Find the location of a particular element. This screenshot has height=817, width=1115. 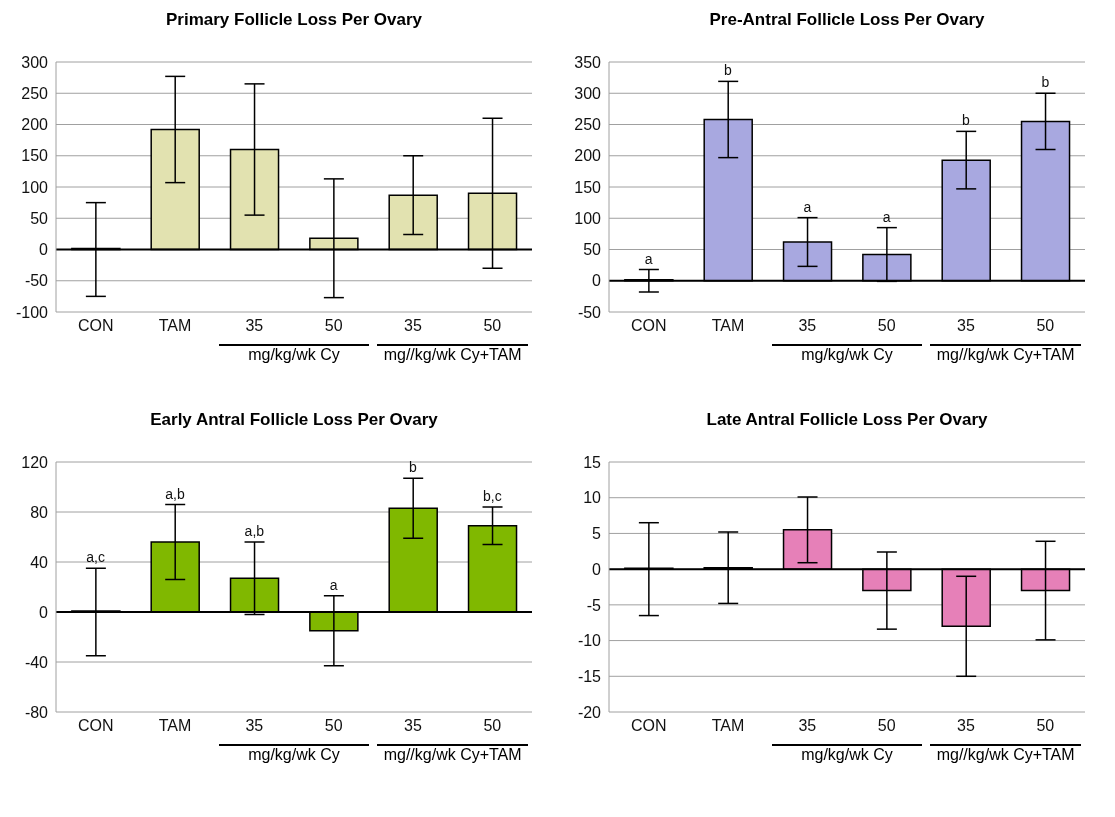

y-tick-label: 80 is located at coordinates (39, 512).